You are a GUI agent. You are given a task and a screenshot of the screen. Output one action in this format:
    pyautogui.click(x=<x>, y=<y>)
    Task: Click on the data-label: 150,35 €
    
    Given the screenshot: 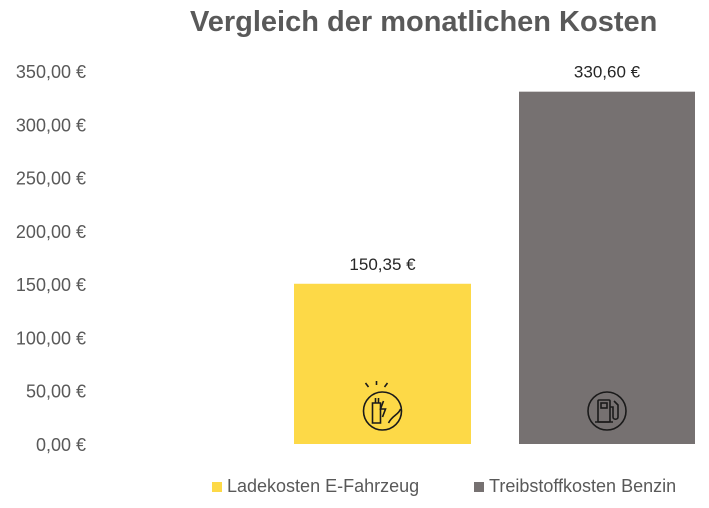 What is the action you would take?
    pyautogui.click(x=382, y=264)
    